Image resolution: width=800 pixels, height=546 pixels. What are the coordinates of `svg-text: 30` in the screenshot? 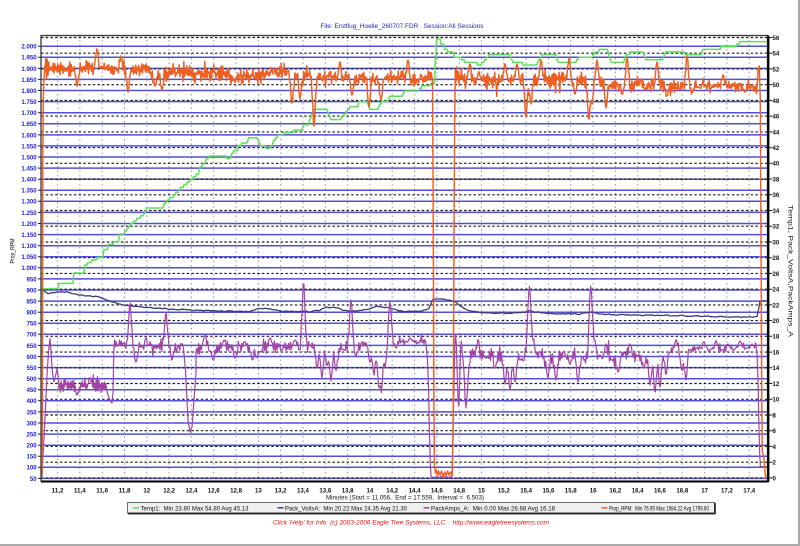 It's located at (776, 242).